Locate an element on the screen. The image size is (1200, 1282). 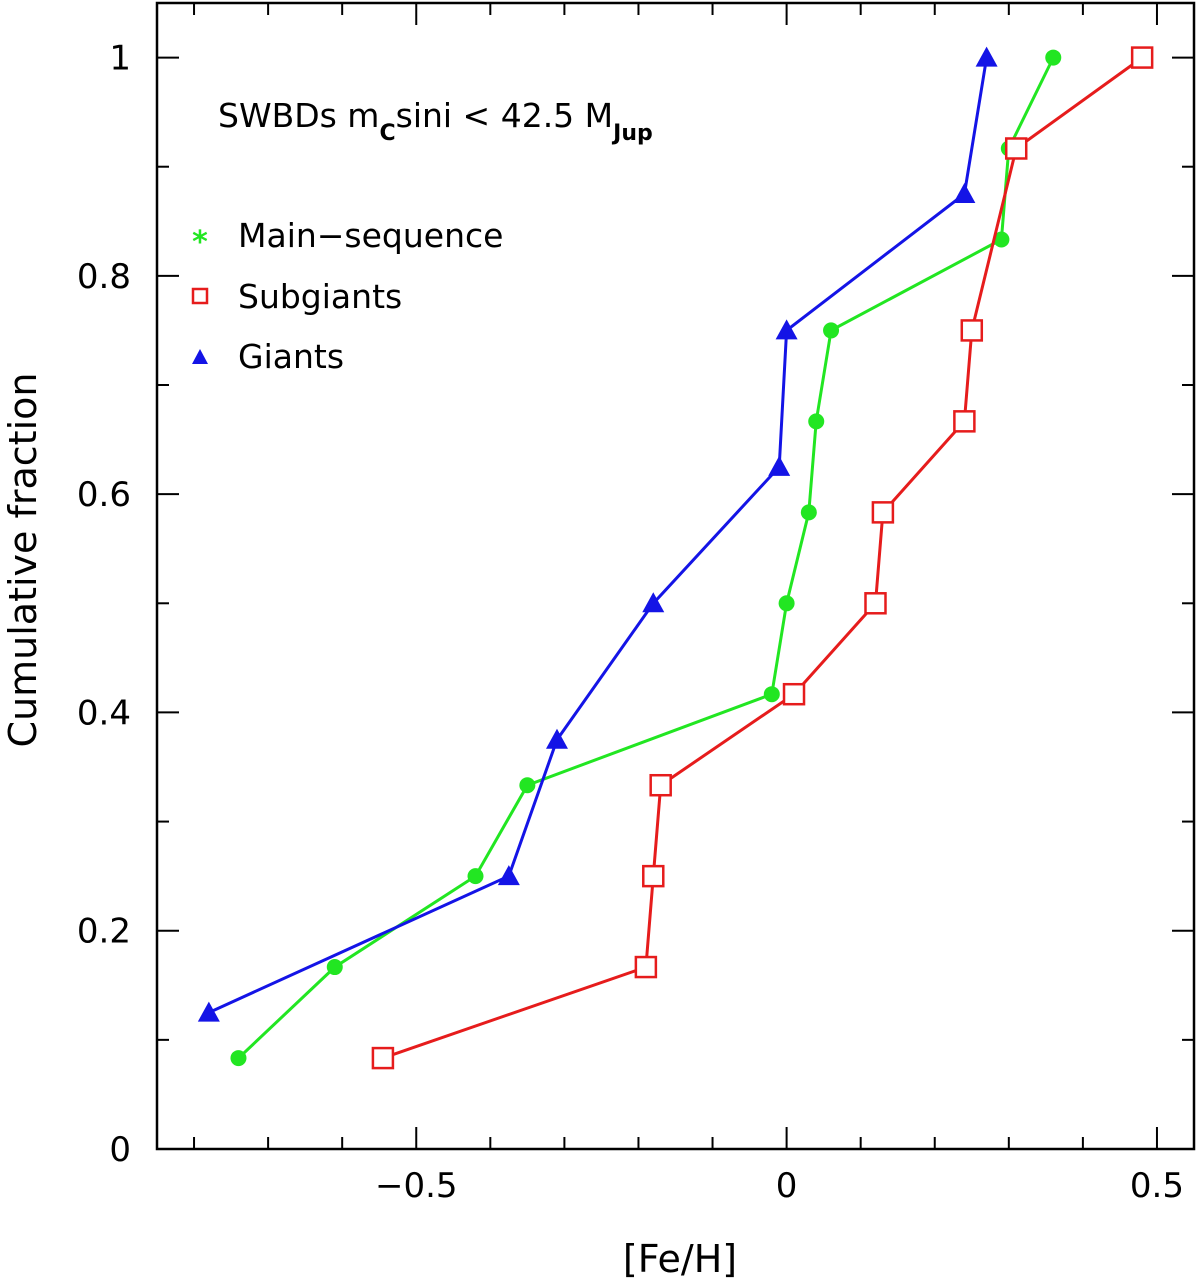
legend-label-main-sequence: Main−sequence is located at coordinates (370, 235).